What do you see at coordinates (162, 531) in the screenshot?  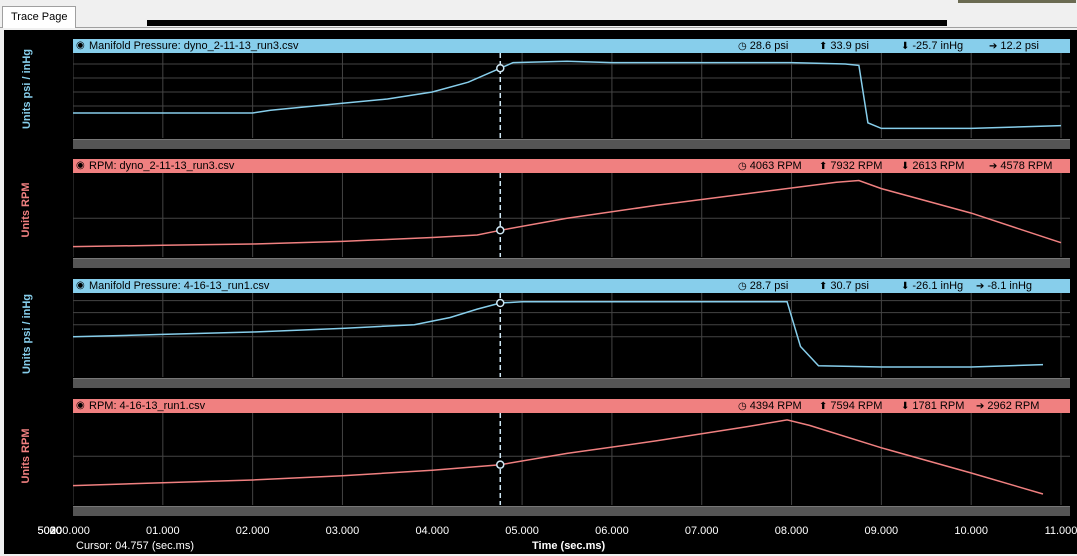 I see `x-tick-label: 01.000` at bounding box center [162, 531].